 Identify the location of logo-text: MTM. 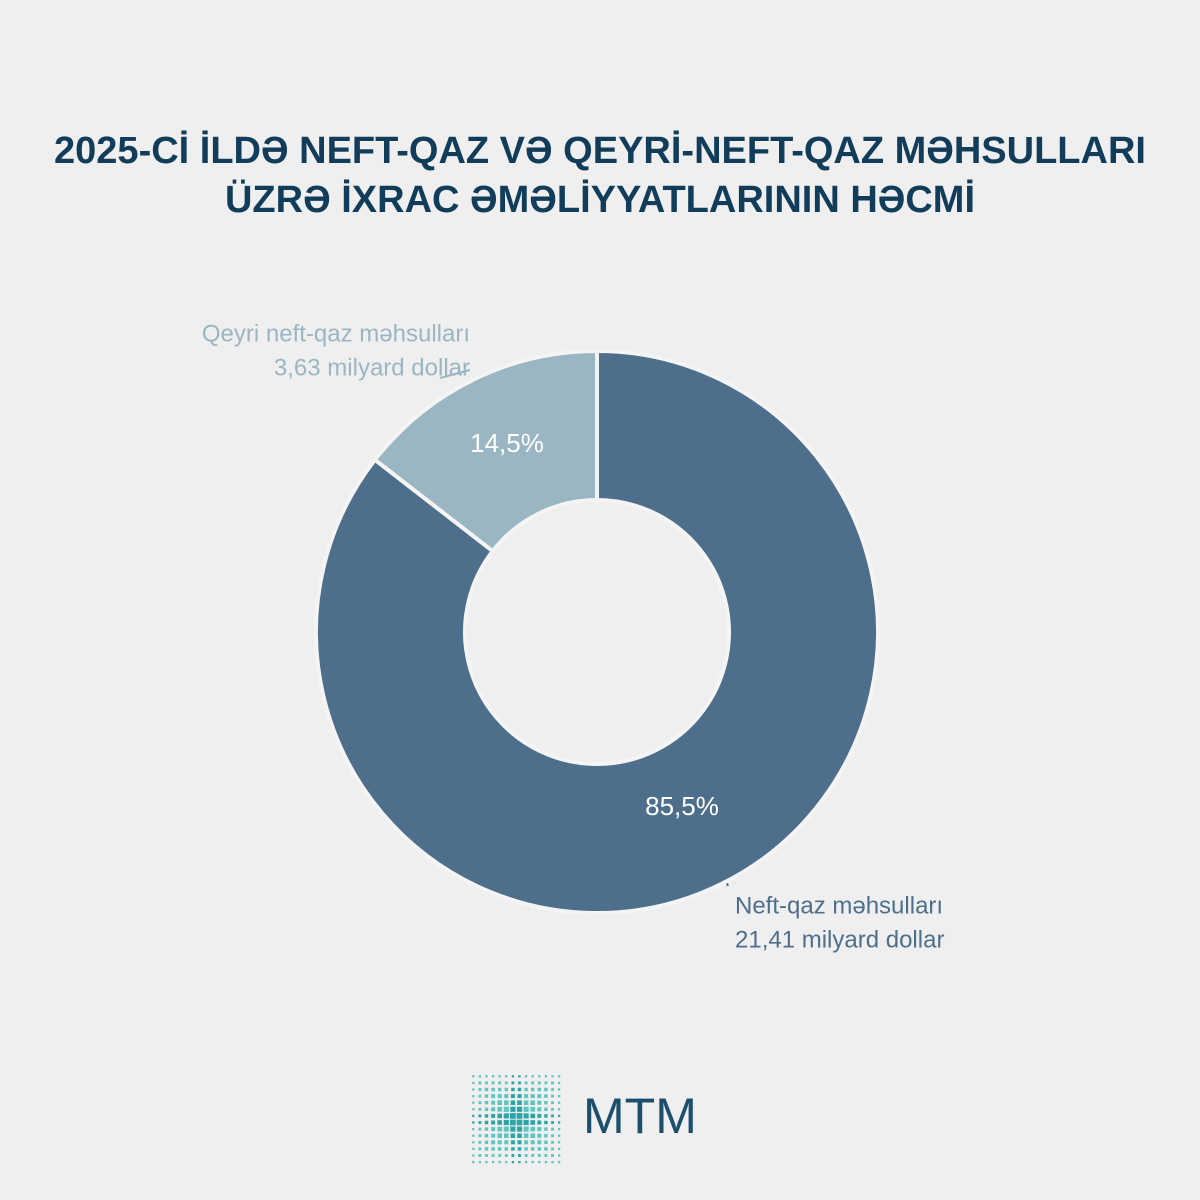
(640, 1116).